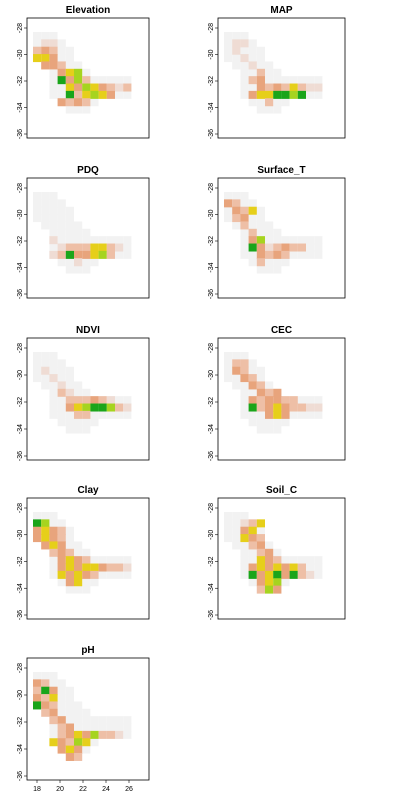 The width and height of the screenshot is (400, 800). What do you see at coordinates (88, 490) in the screenshot?
I see `panel-title: Clay` at bounding box center [88, 490].